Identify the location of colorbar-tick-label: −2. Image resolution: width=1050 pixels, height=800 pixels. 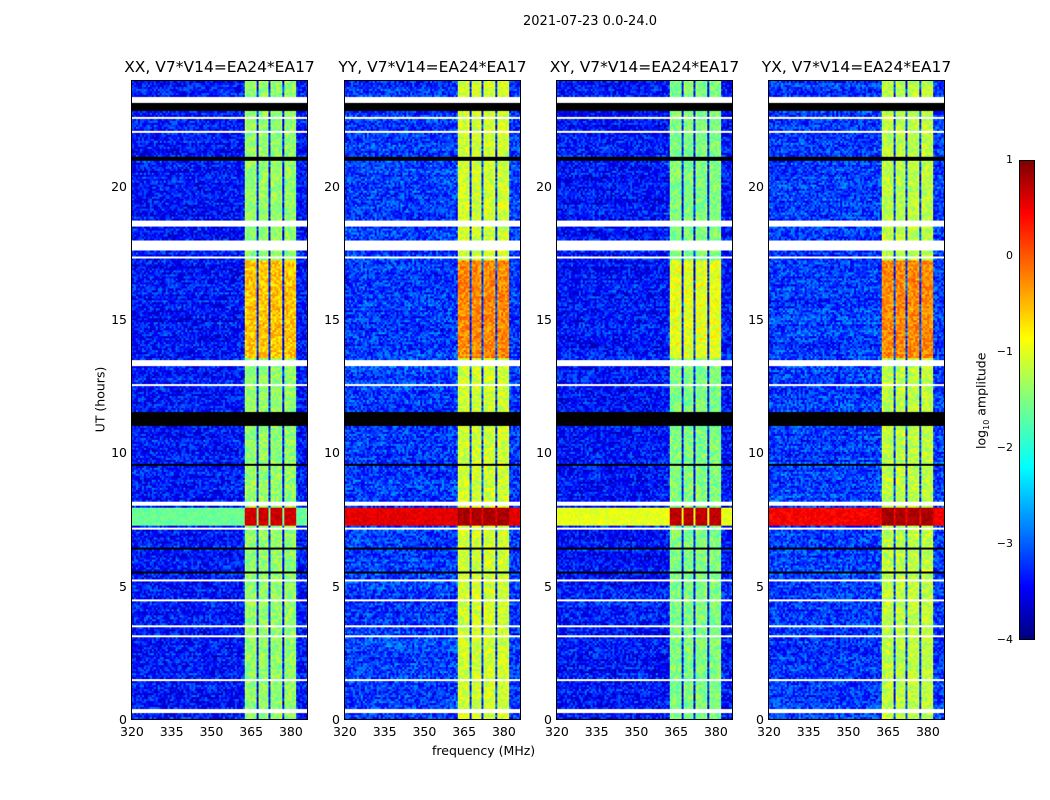
(1004, 447).